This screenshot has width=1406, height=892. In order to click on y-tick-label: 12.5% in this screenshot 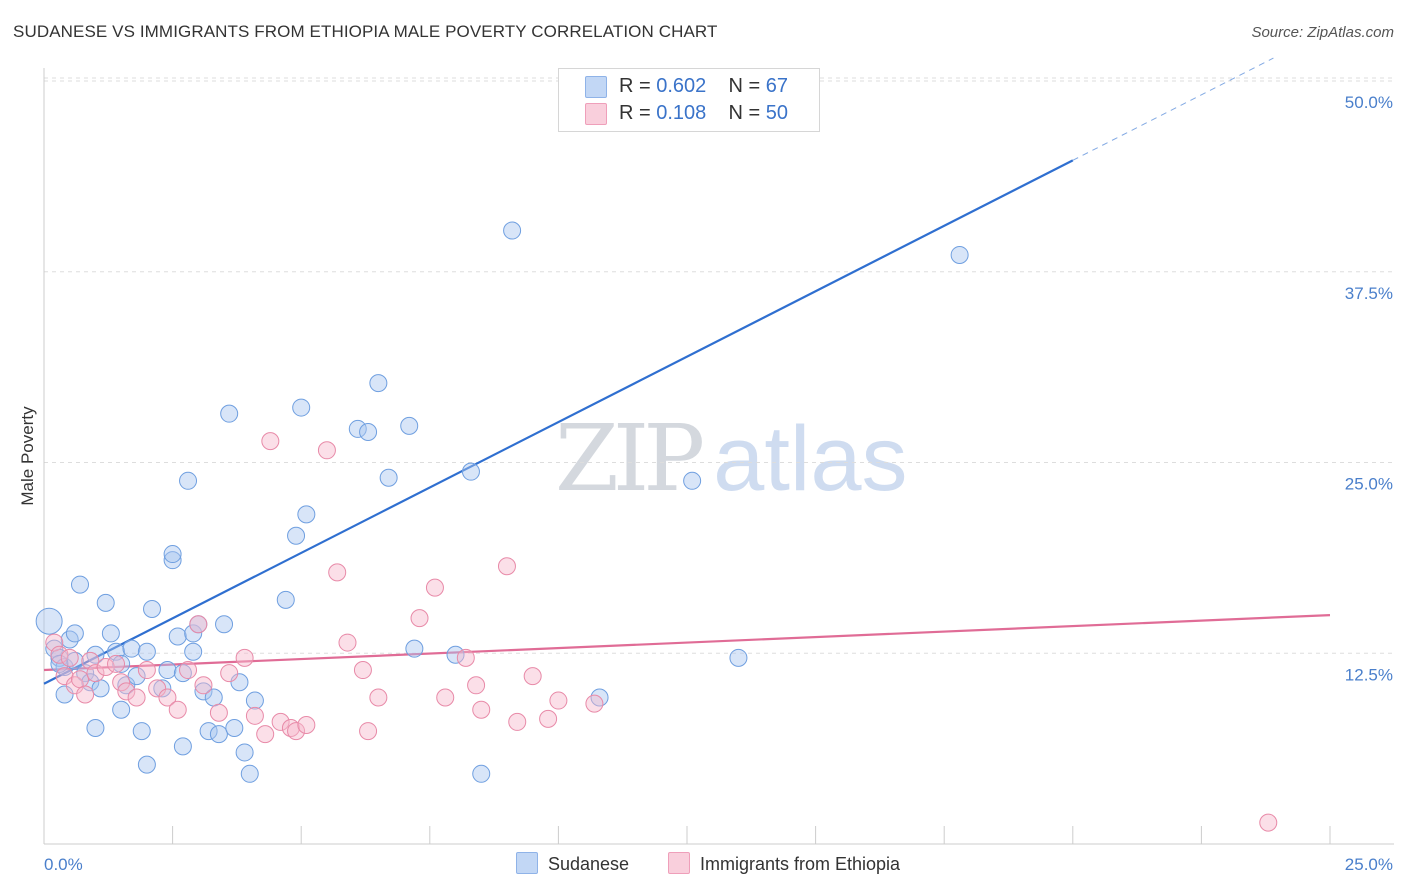, I will do `click(1369, 674)`.